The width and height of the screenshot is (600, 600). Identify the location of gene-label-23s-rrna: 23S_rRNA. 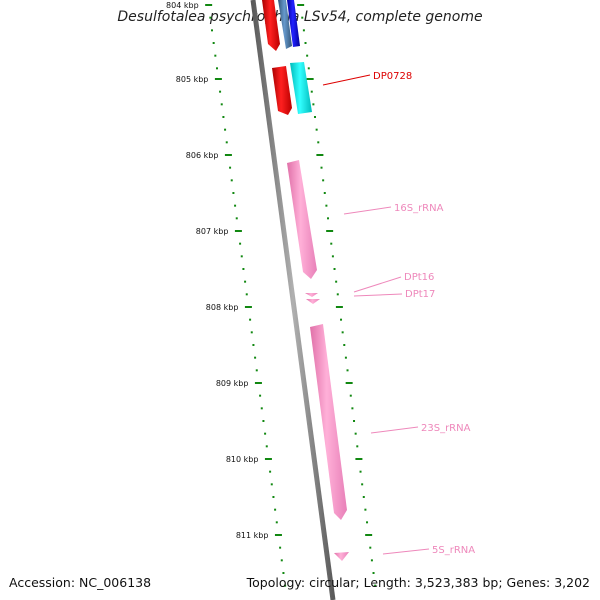
(446, 428).